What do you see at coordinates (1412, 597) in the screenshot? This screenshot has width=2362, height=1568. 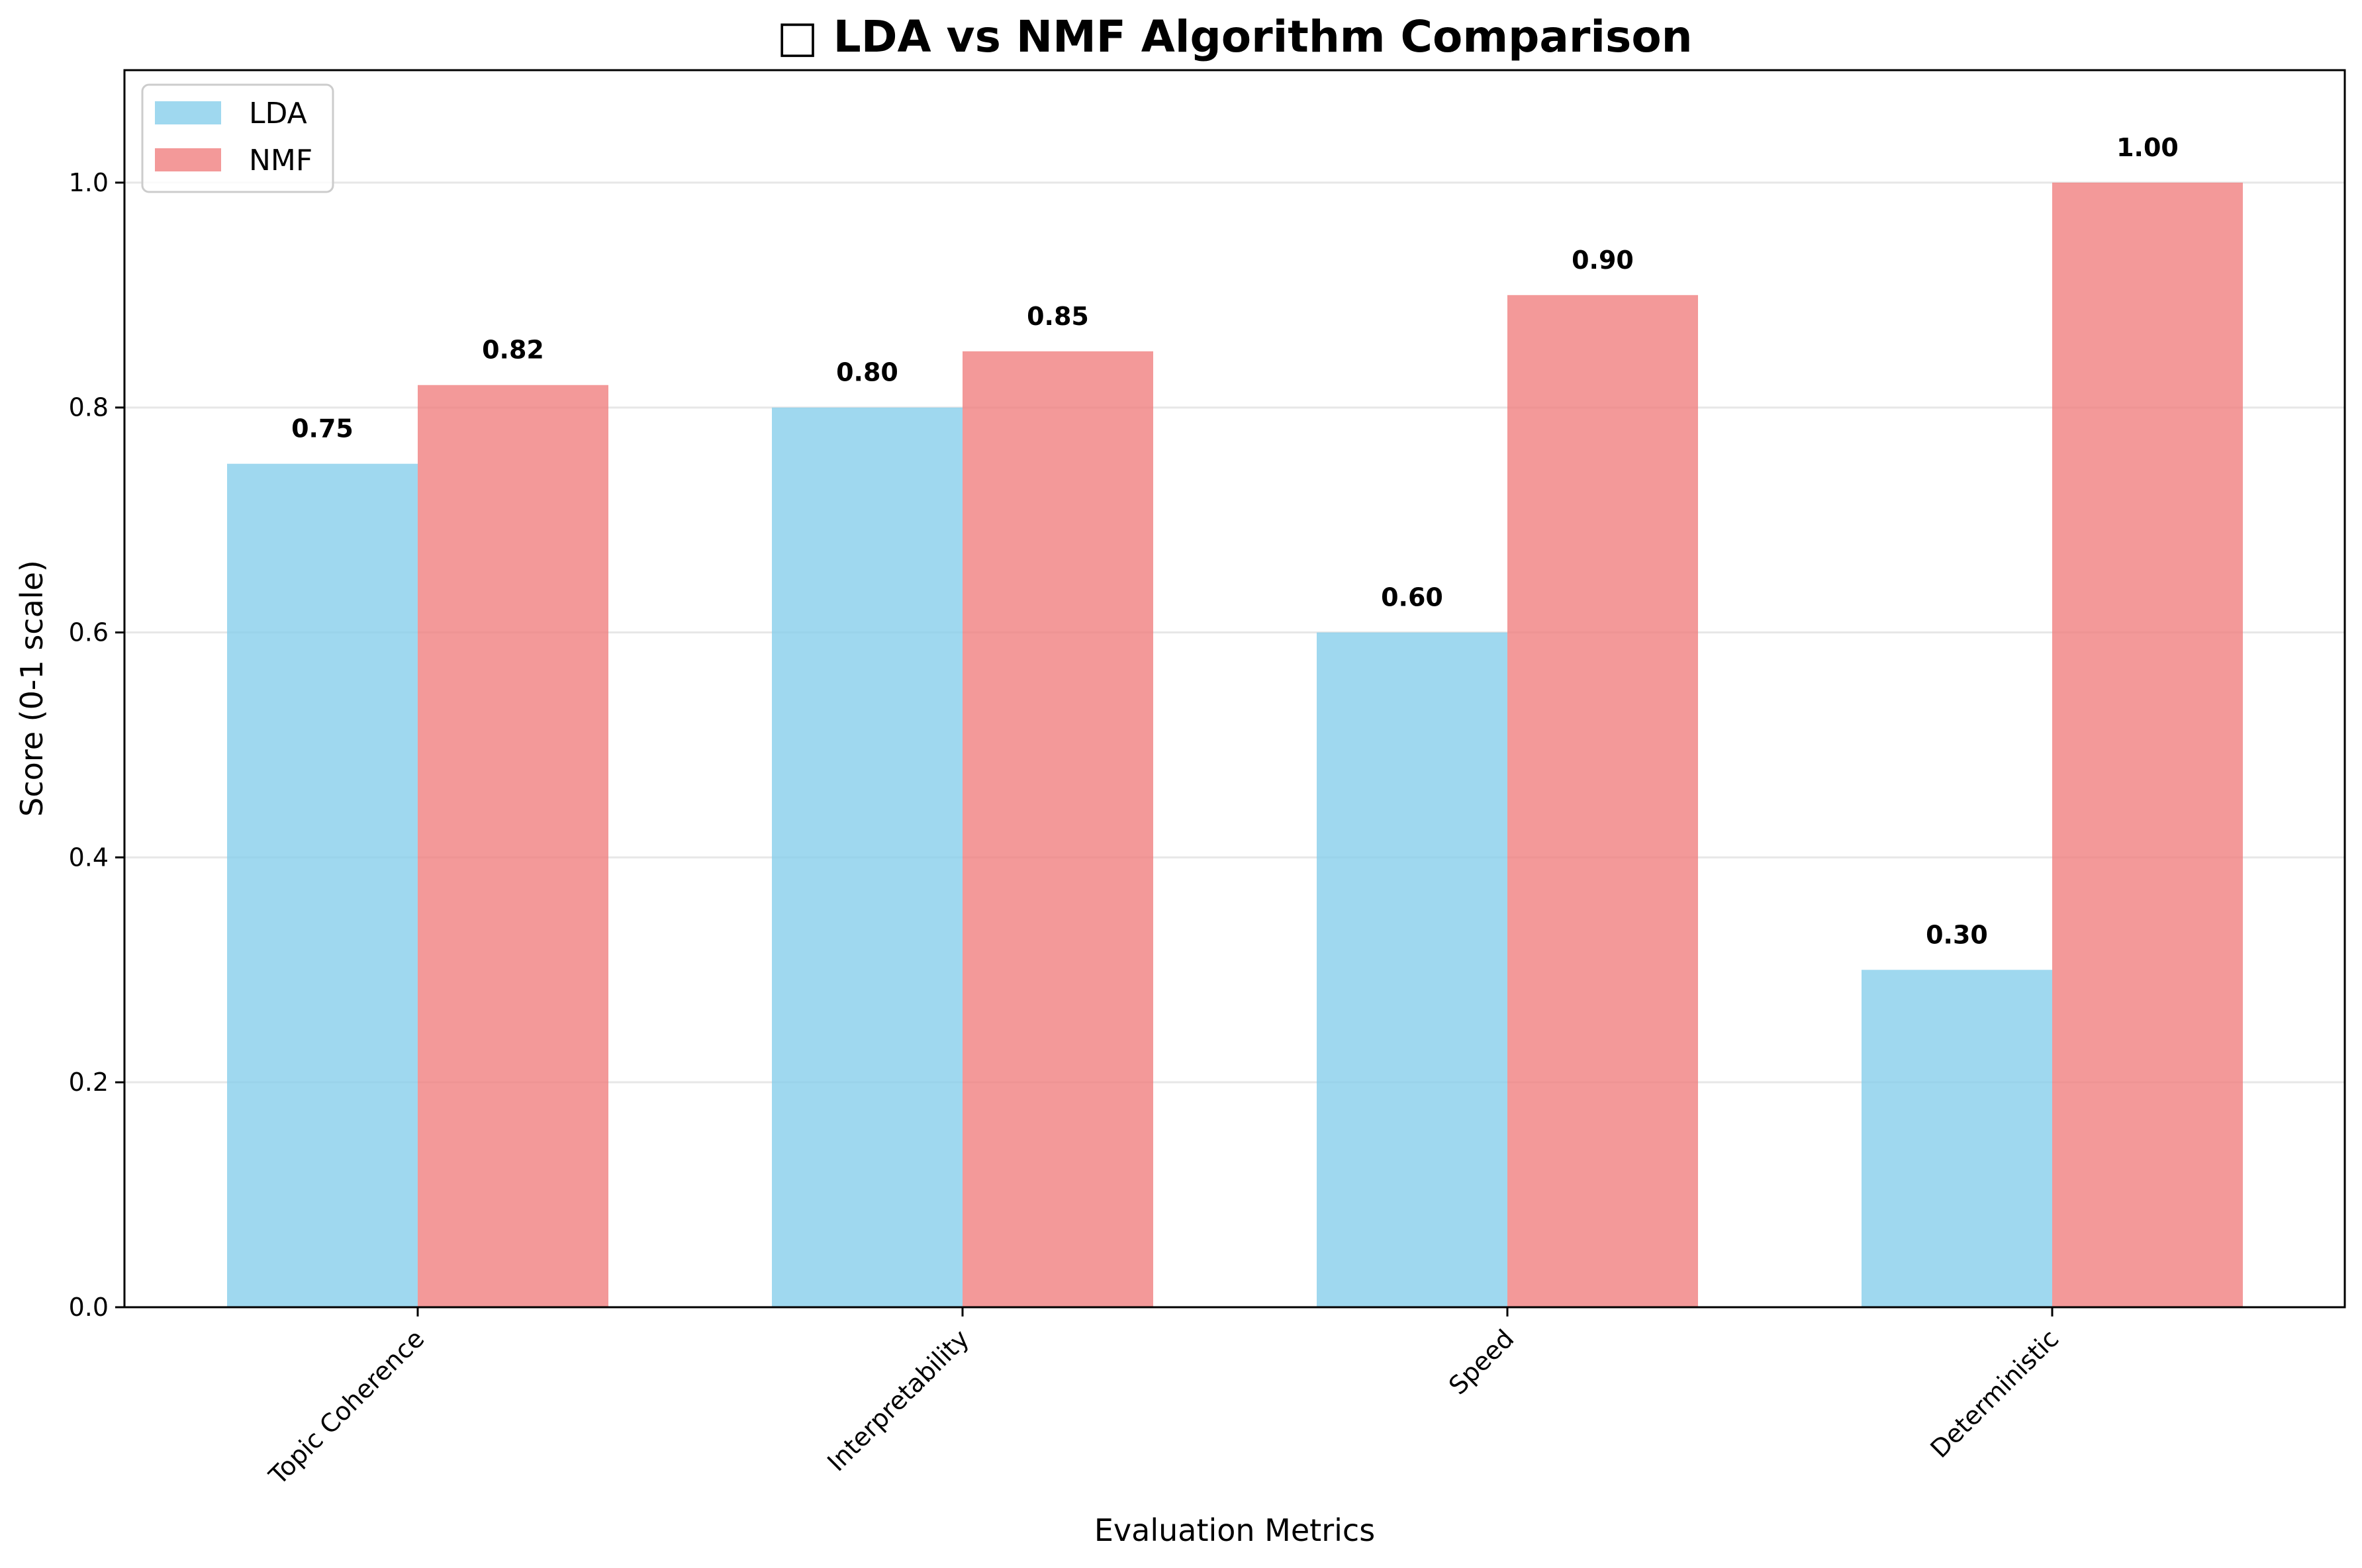 I see `value-label: 0.60` at bounding box center [1412, 597].